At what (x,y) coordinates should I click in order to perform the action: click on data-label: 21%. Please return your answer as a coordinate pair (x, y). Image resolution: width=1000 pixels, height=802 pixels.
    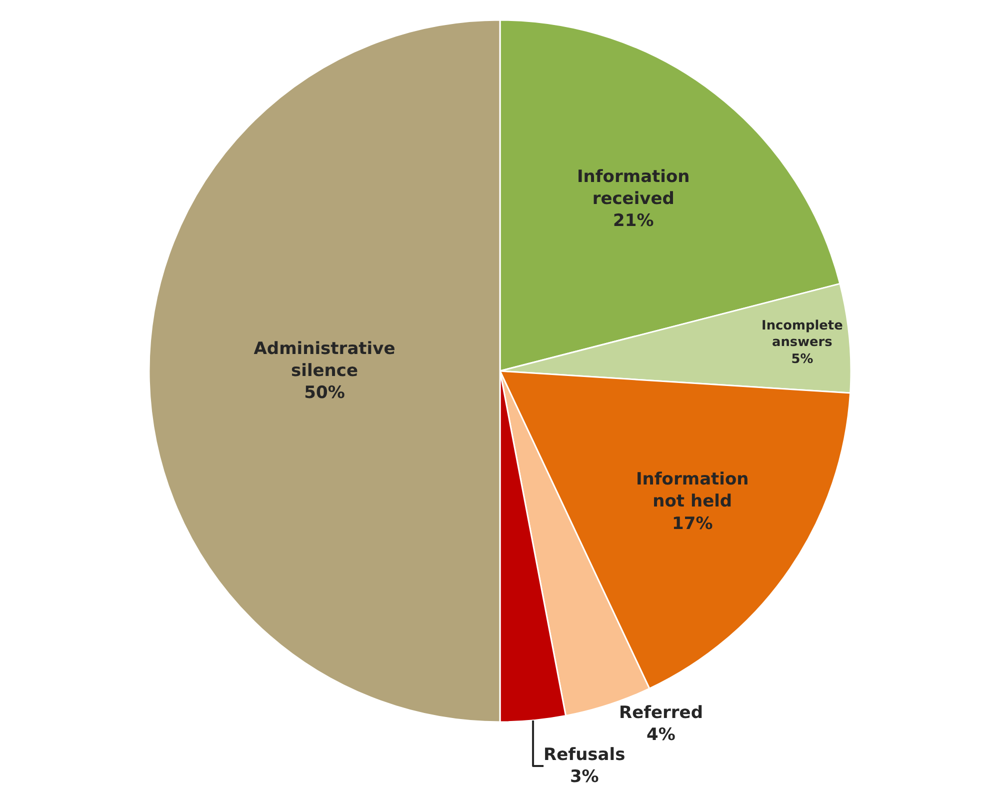
    Looking at the image, I should click on (633, 221).